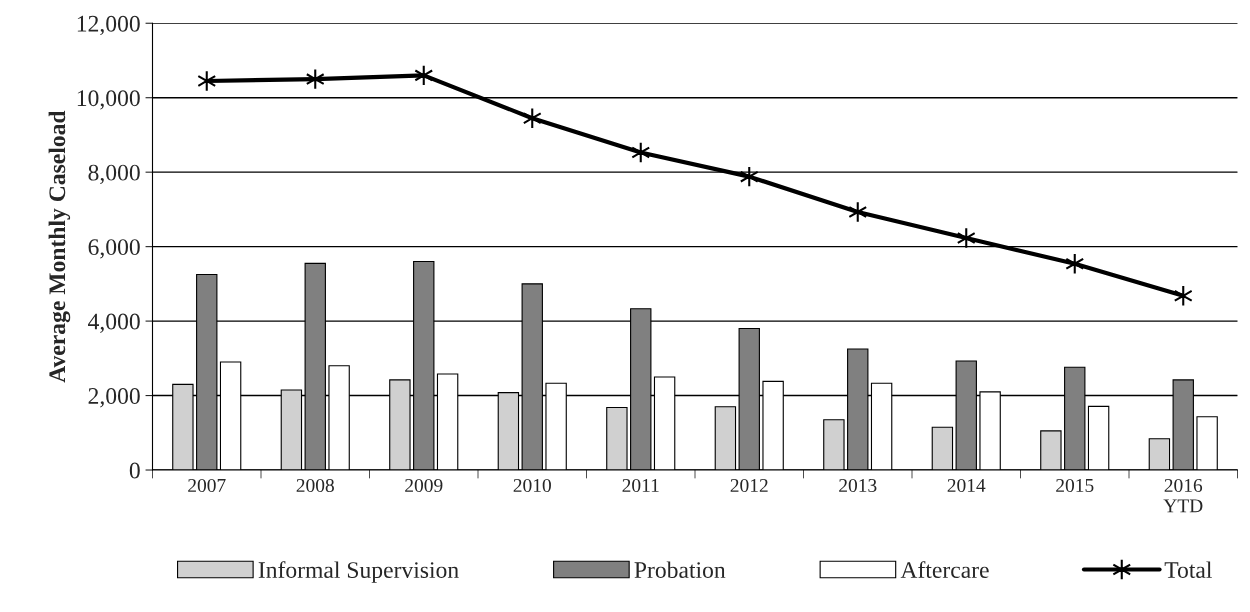 The height and width of the screenshot is (612, 1250). Describe the element at coordinates (59, 246) in the screenshot. I see `y-axis-title: Average Monthly Caseload` at that location.